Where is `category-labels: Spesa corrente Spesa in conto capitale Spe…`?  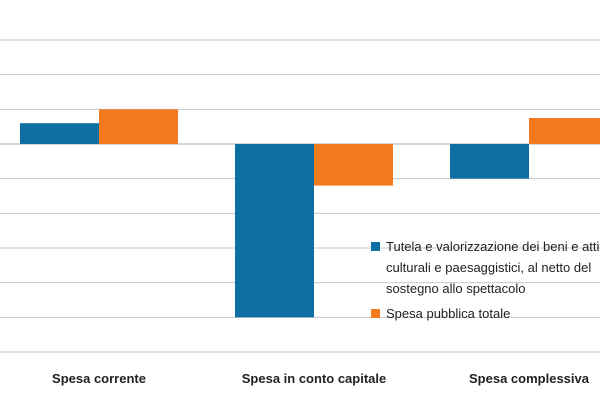
category-labels: Spesa corrente Spesa in conto capitale Spe… is located at coordinates (321, 378).